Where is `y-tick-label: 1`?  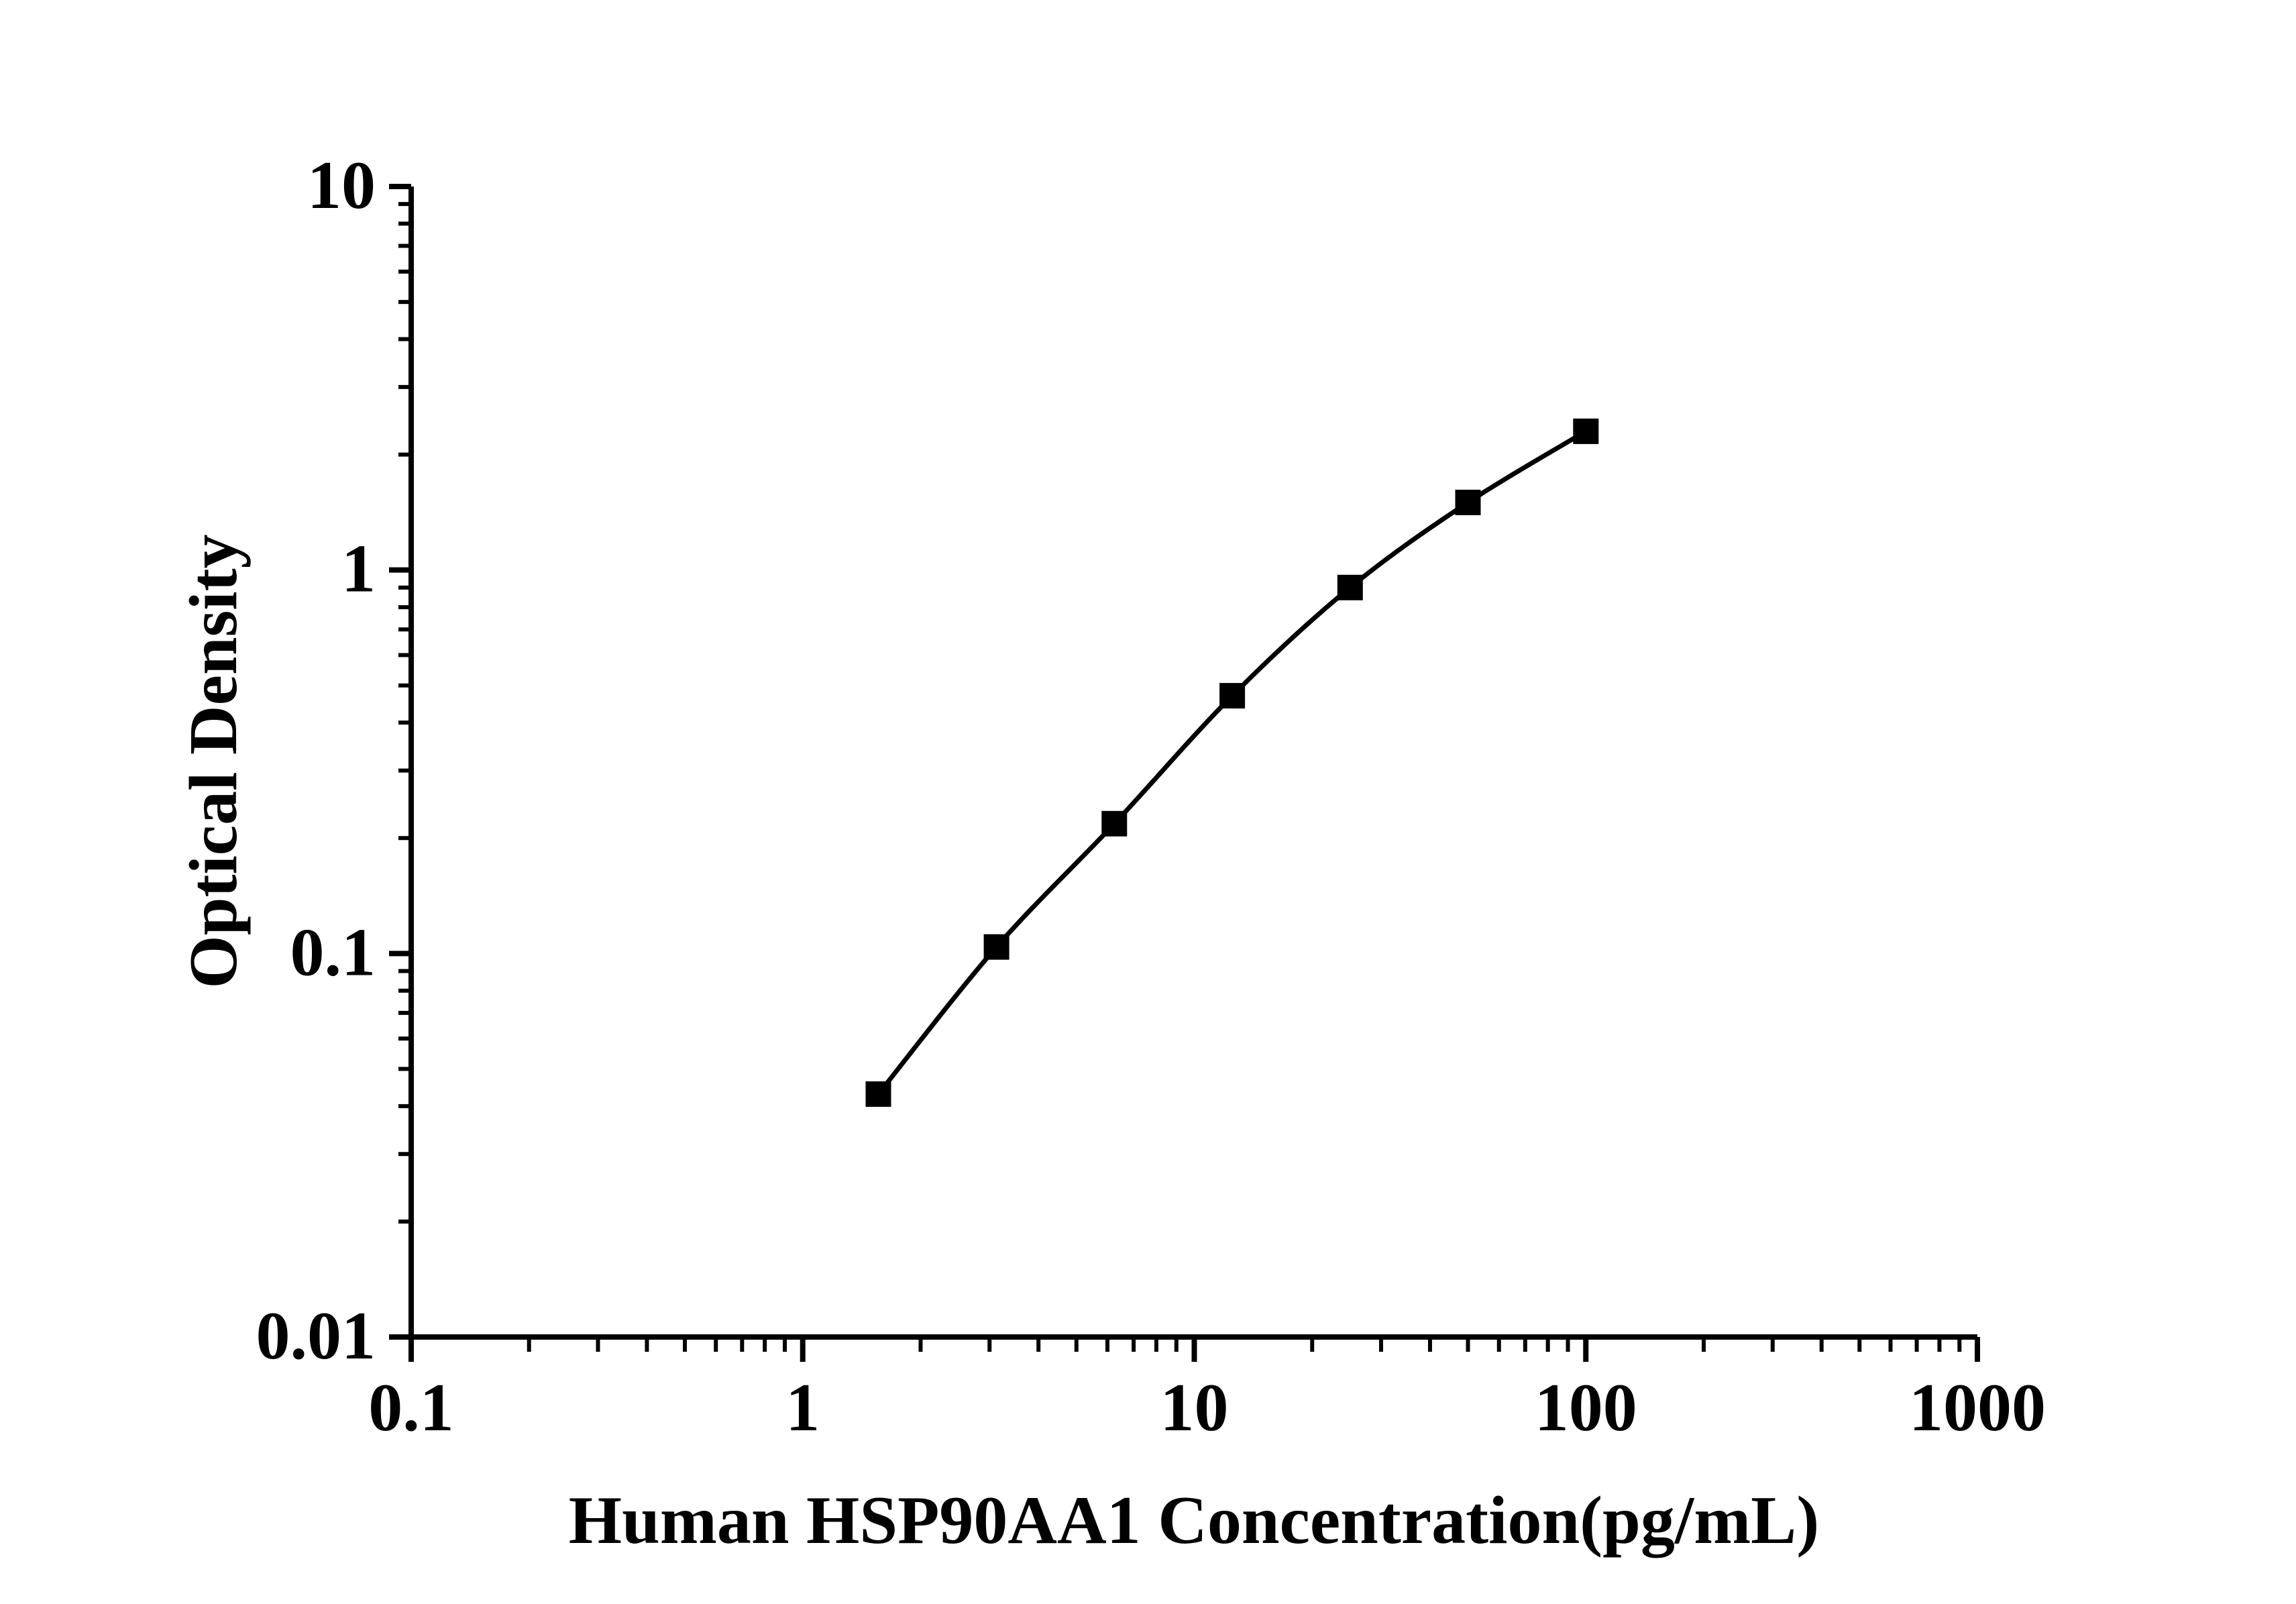 y-tick-label: 1 is located at coordinates (359, 569).